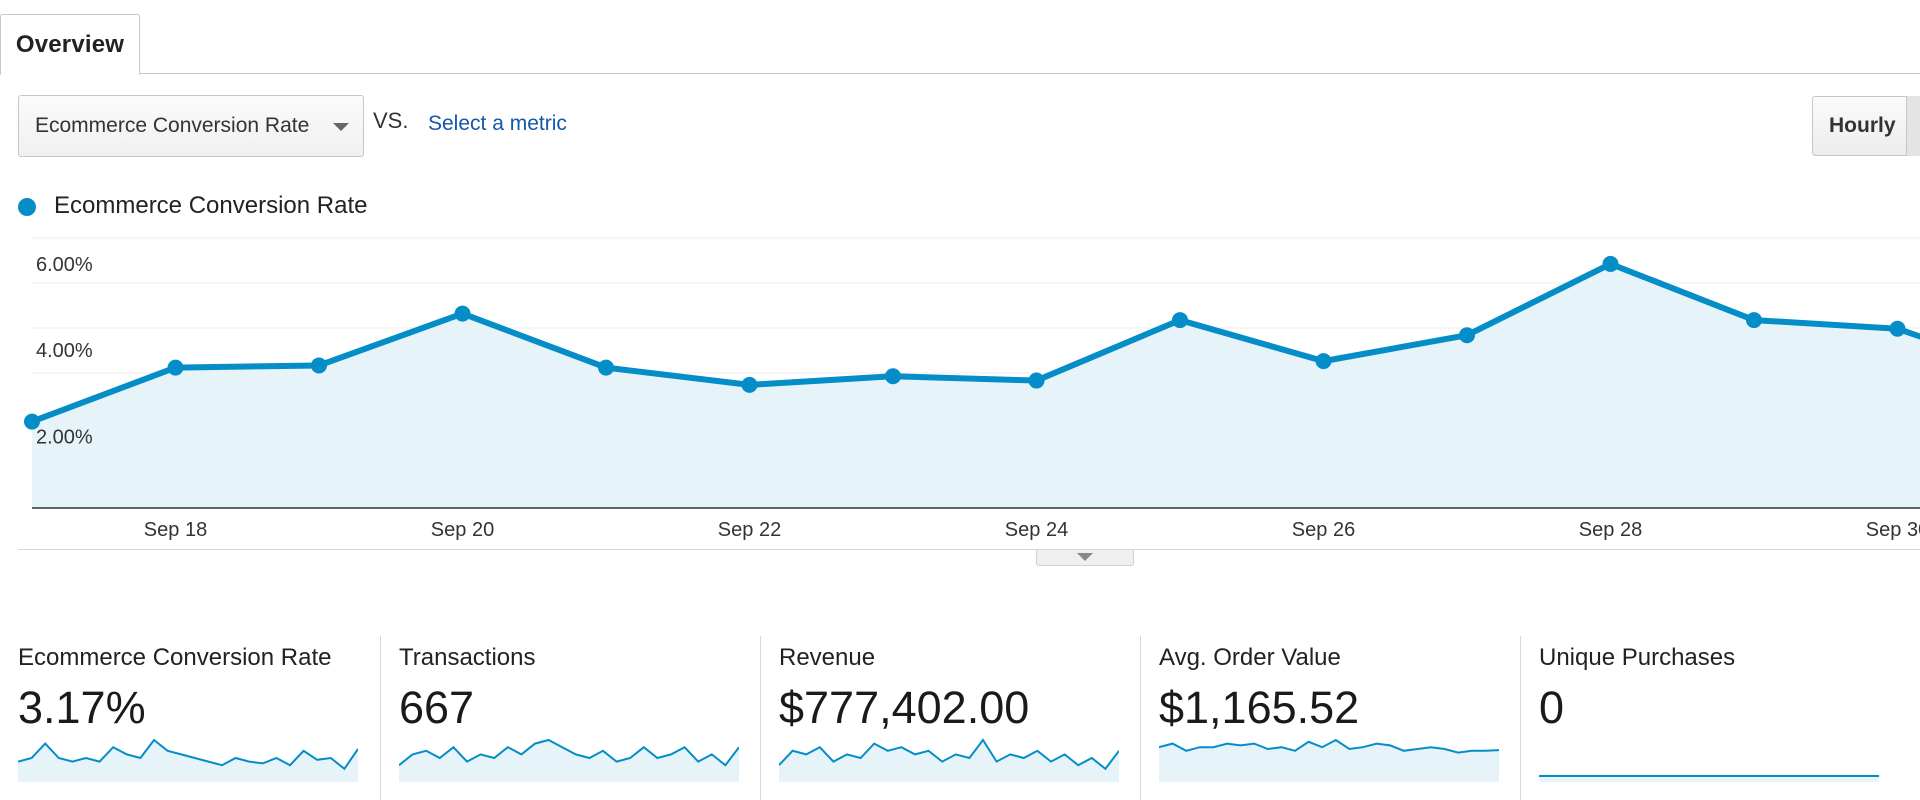  I want to click on scorecard-value: 0, so click(1552, 707).